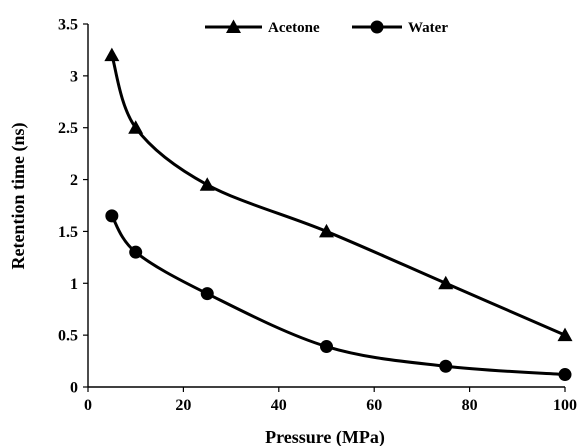  Describe the element at coordinates (428, 28) in the screenshot. I see `legend-label-water: Water` at that location.